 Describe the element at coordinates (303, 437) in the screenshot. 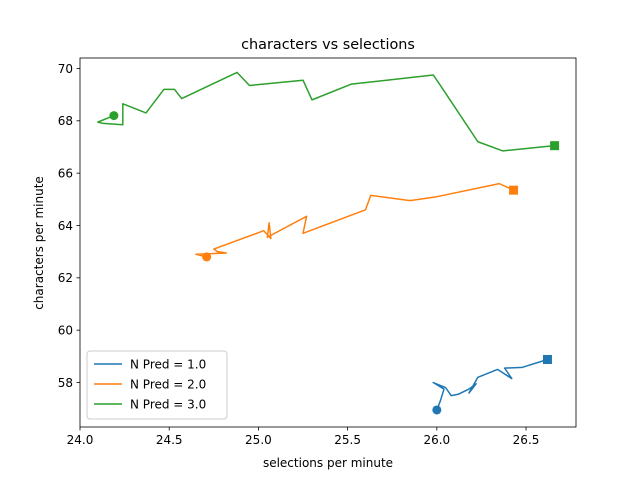

I see `x-axis-ticks: 24.0 24.5 25.0 25.5 26.0 26.5` at that location.